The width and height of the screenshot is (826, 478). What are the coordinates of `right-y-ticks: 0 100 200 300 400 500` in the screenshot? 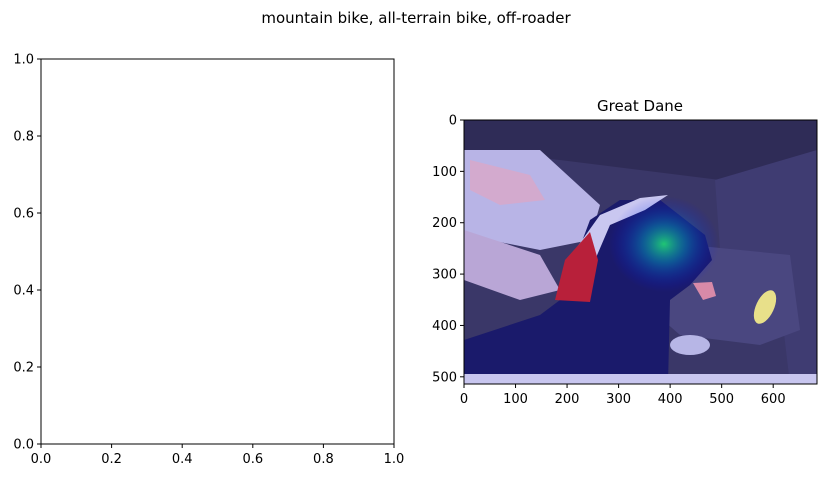 It's located at (448, 249).